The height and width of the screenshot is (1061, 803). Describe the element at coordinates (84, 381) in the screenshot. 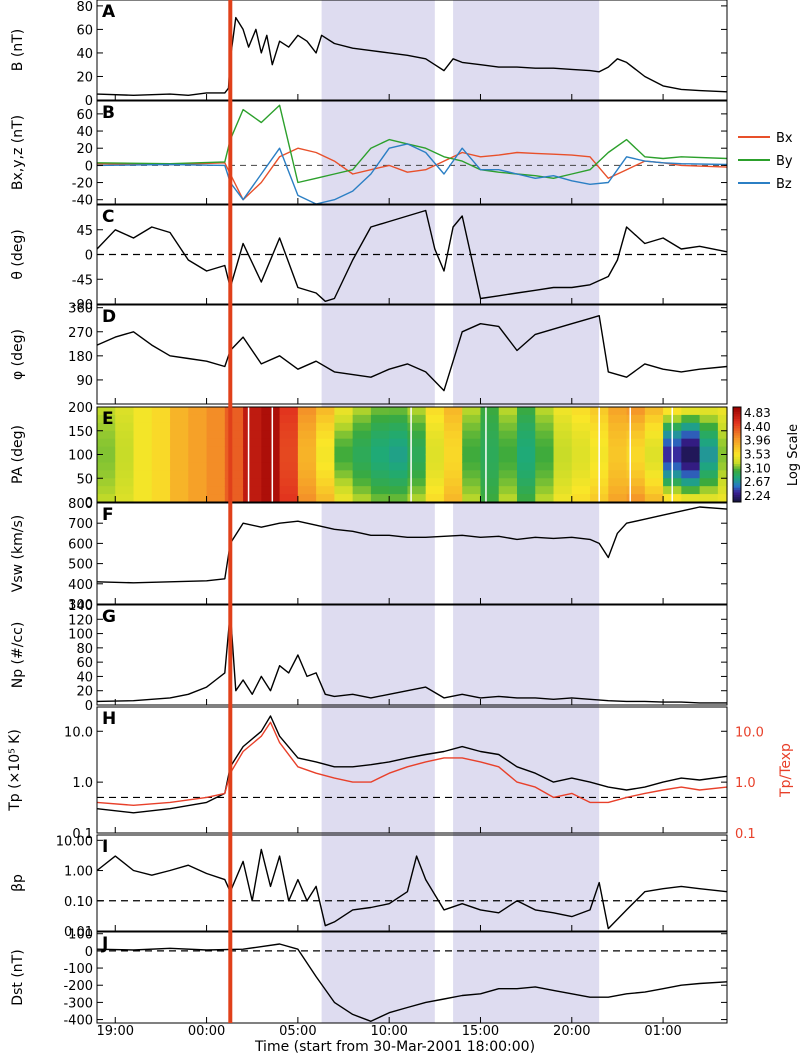

I see `y-tick-label: 90` at that location.